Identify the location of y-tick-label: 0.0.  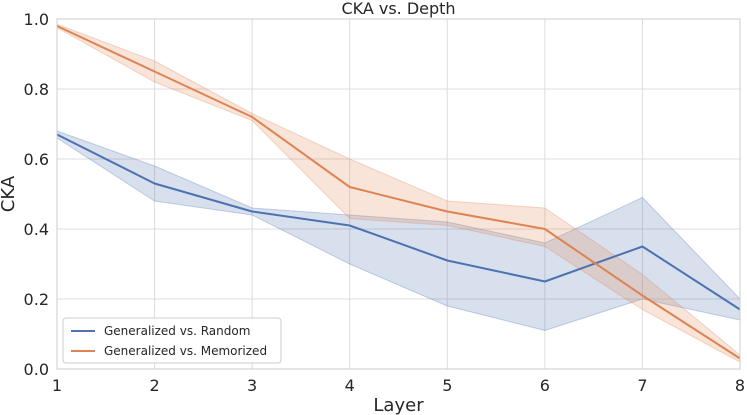
(36, 369).